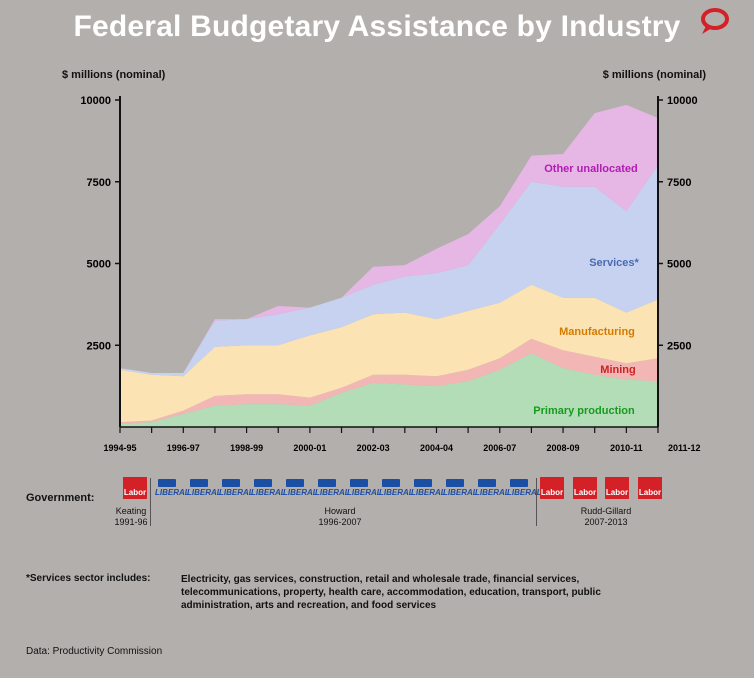 The image size is (754, 678). Describe the element at coordinates (99, 265) in the screenshot. I see `y-tick-label-left: 5000` at that location.